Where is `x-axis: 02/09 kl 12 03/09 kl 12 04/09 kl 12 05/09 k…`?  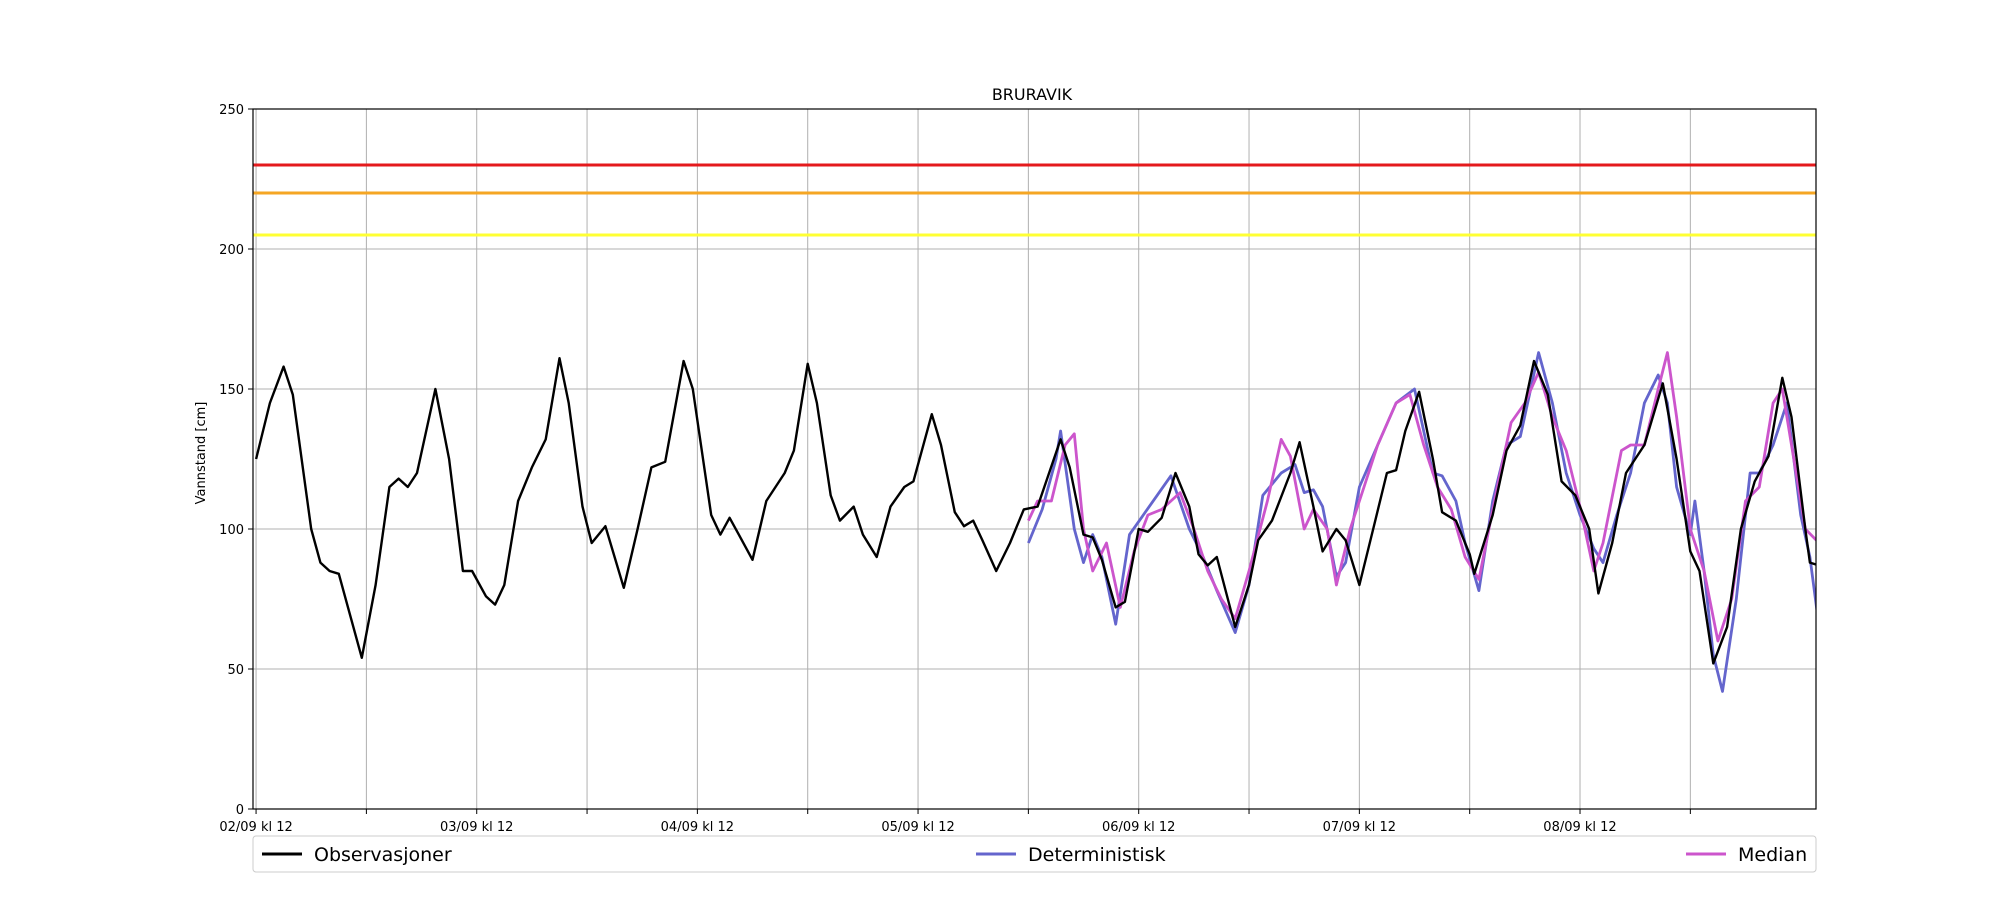
x-axis: 02/09 kl 12 03/09 kl 12 04/09 kl 12 05/09 k… is located at coordinates (955, 822).